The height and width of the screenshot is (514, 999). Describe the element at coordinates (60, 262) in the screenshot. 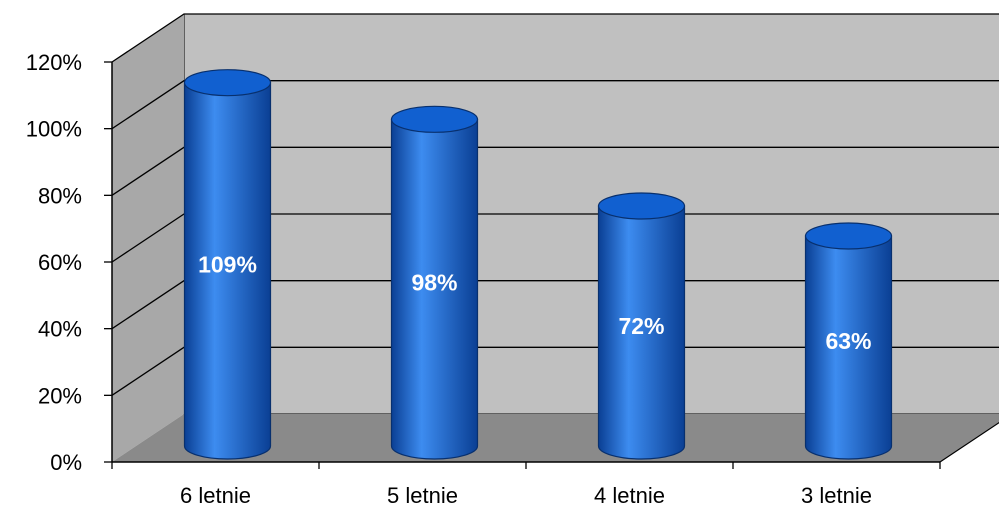

I see `y-tick-label: 60%` at that location.